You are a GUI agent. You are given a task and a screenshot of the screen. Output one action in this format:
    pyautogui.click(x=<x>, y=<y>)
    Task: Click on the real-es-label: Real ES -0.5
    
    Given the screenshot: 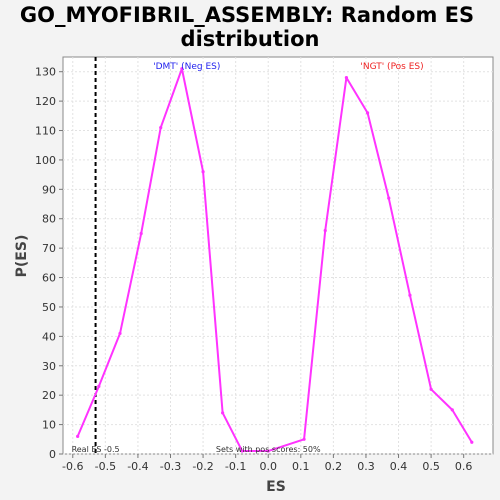 What is the action you would take?
    pyautogui.click(x=96, y=449)
    